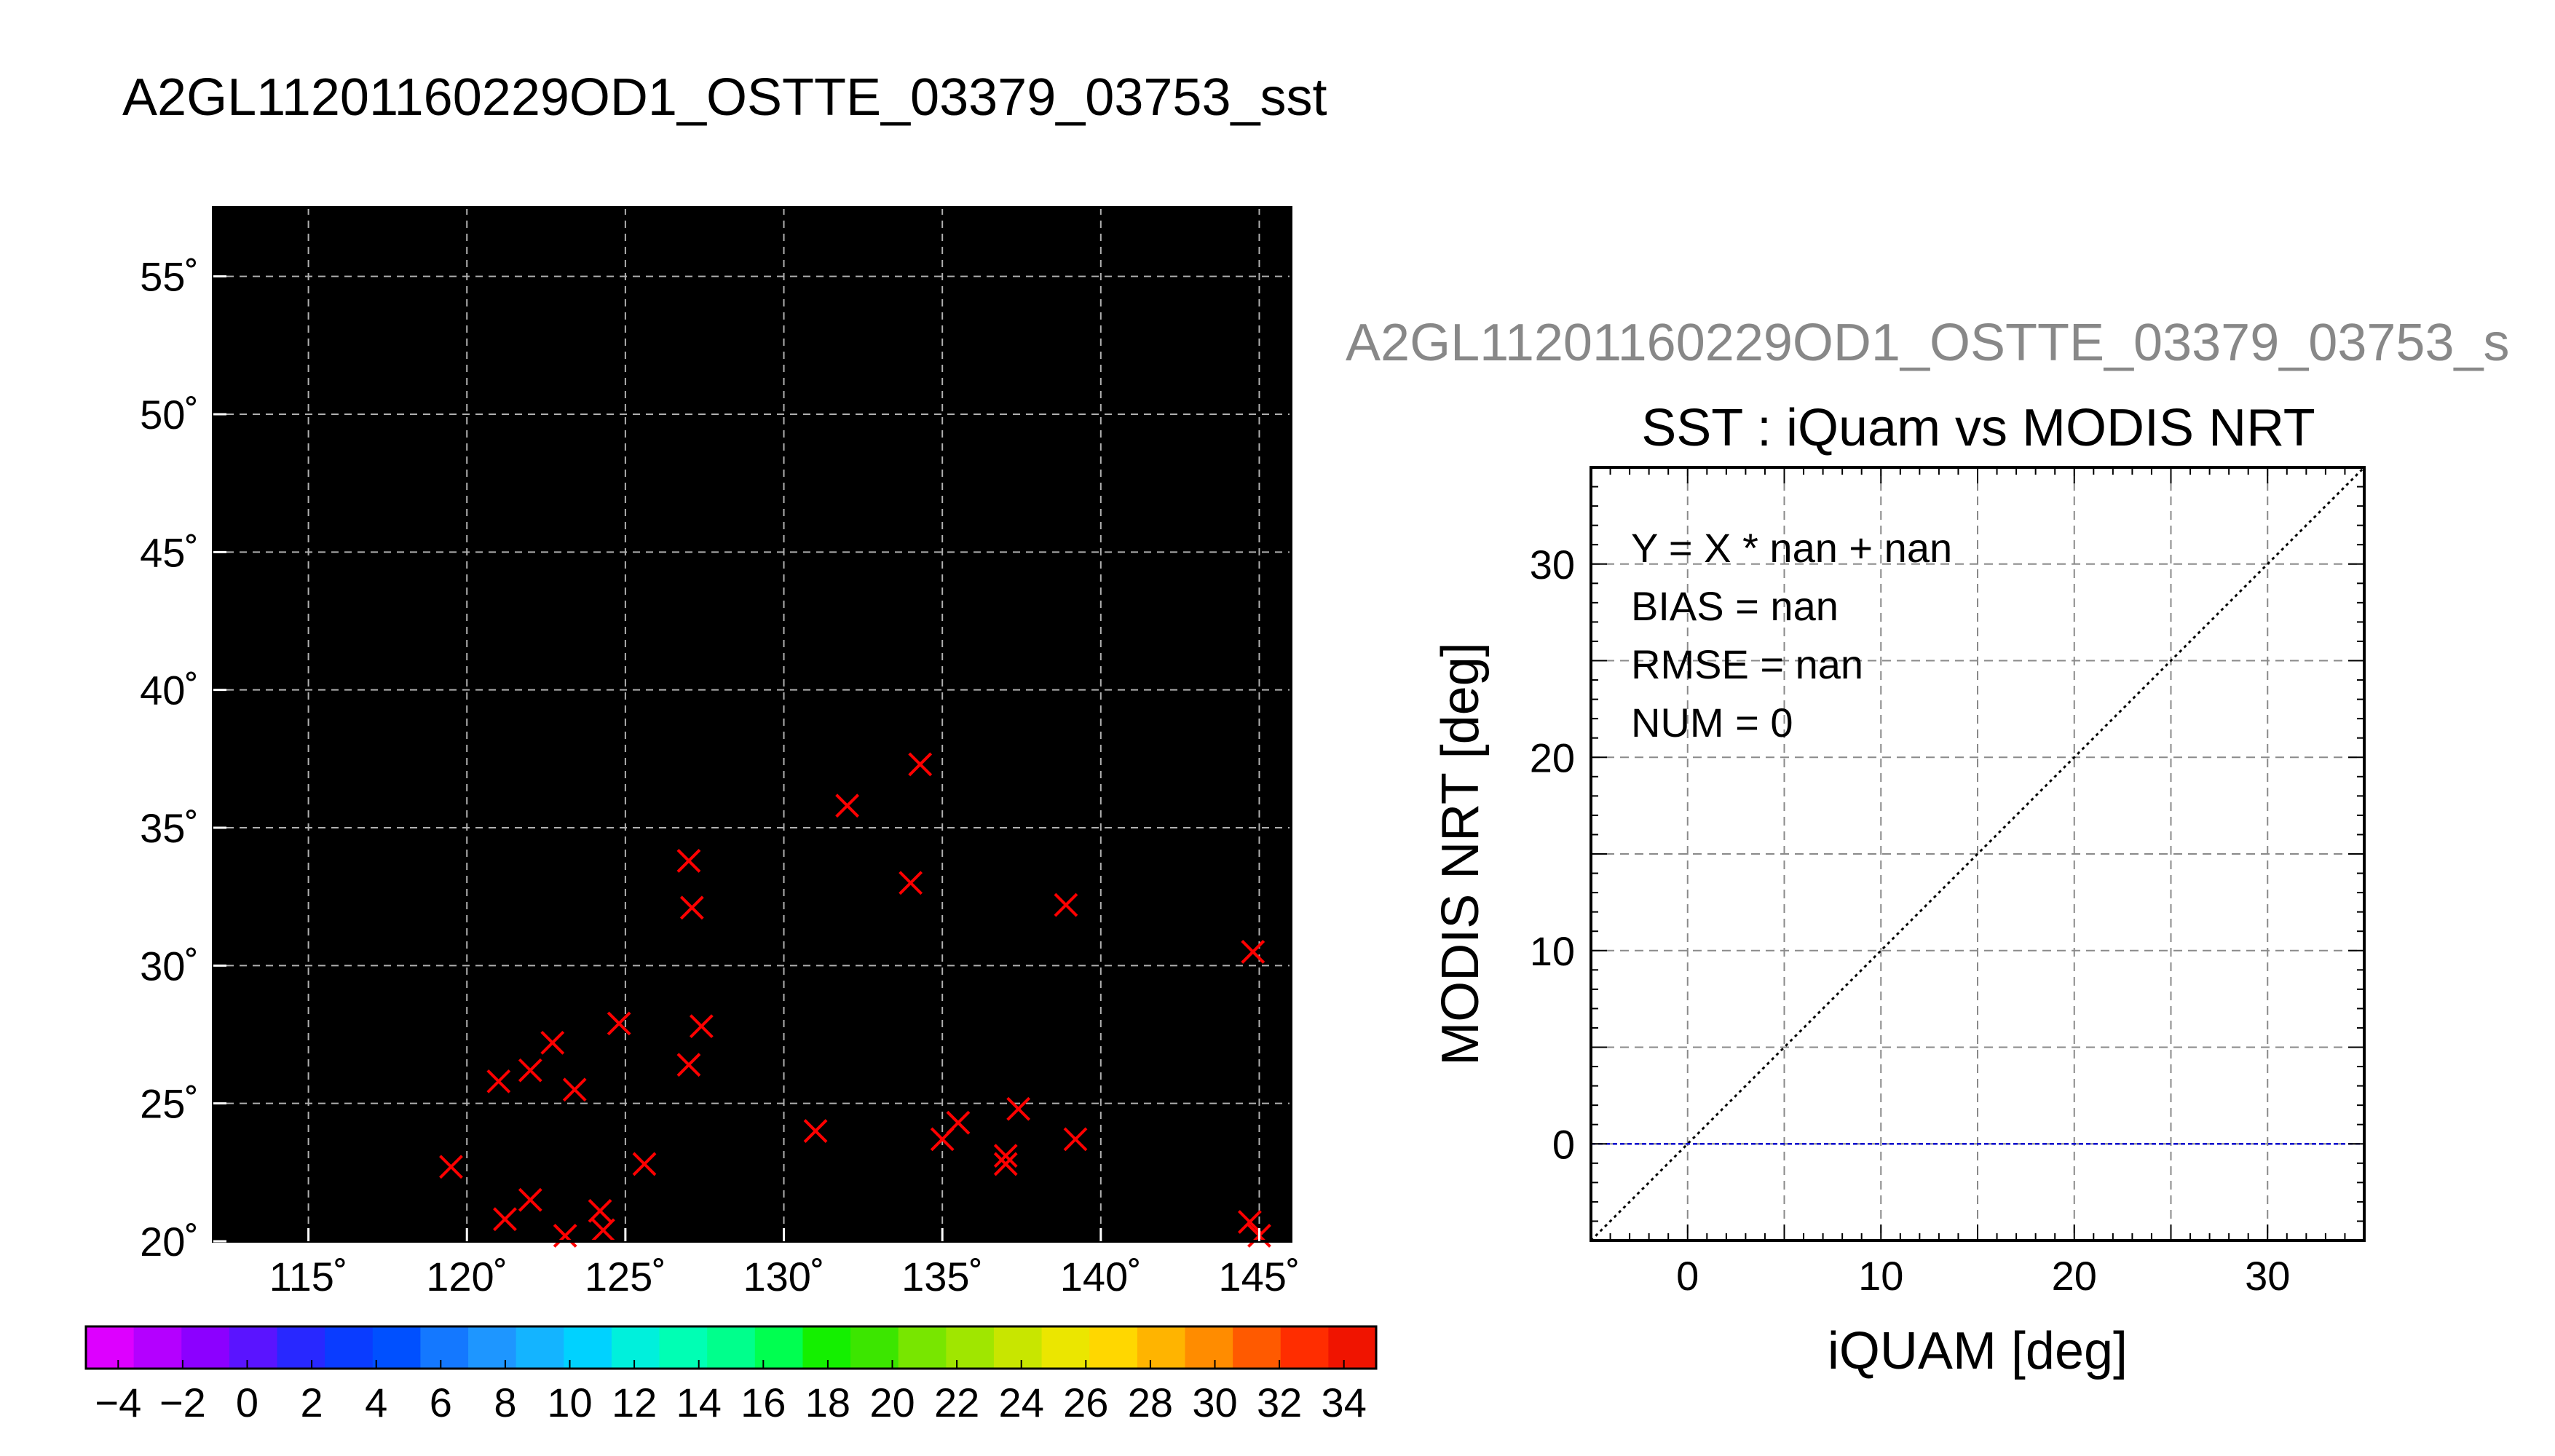 Image resolution: width=2555 pixels, height=1456 pixels. I want to click on map-lon-tick-label: 145˚, so click(1259, 1276).